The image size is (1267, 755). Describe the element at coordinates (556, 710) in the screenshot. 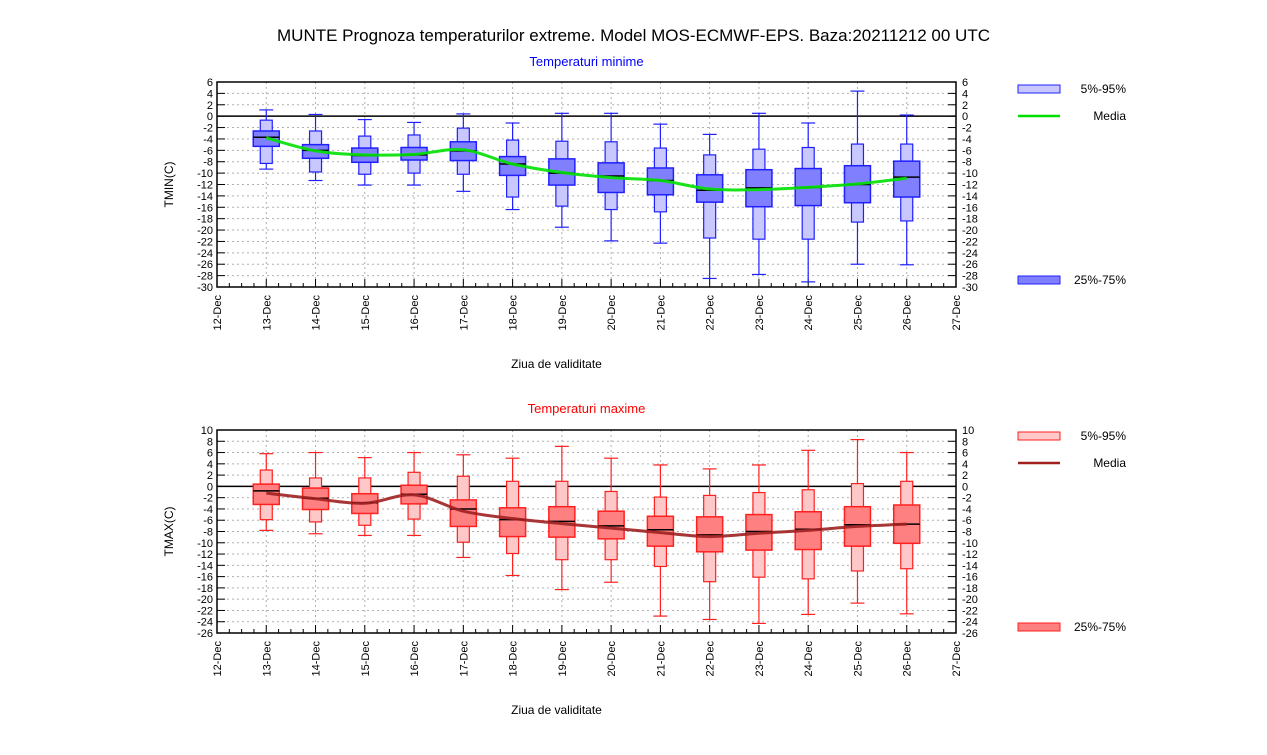

I see `x-axis-label: Ziua de validitate` at that location.